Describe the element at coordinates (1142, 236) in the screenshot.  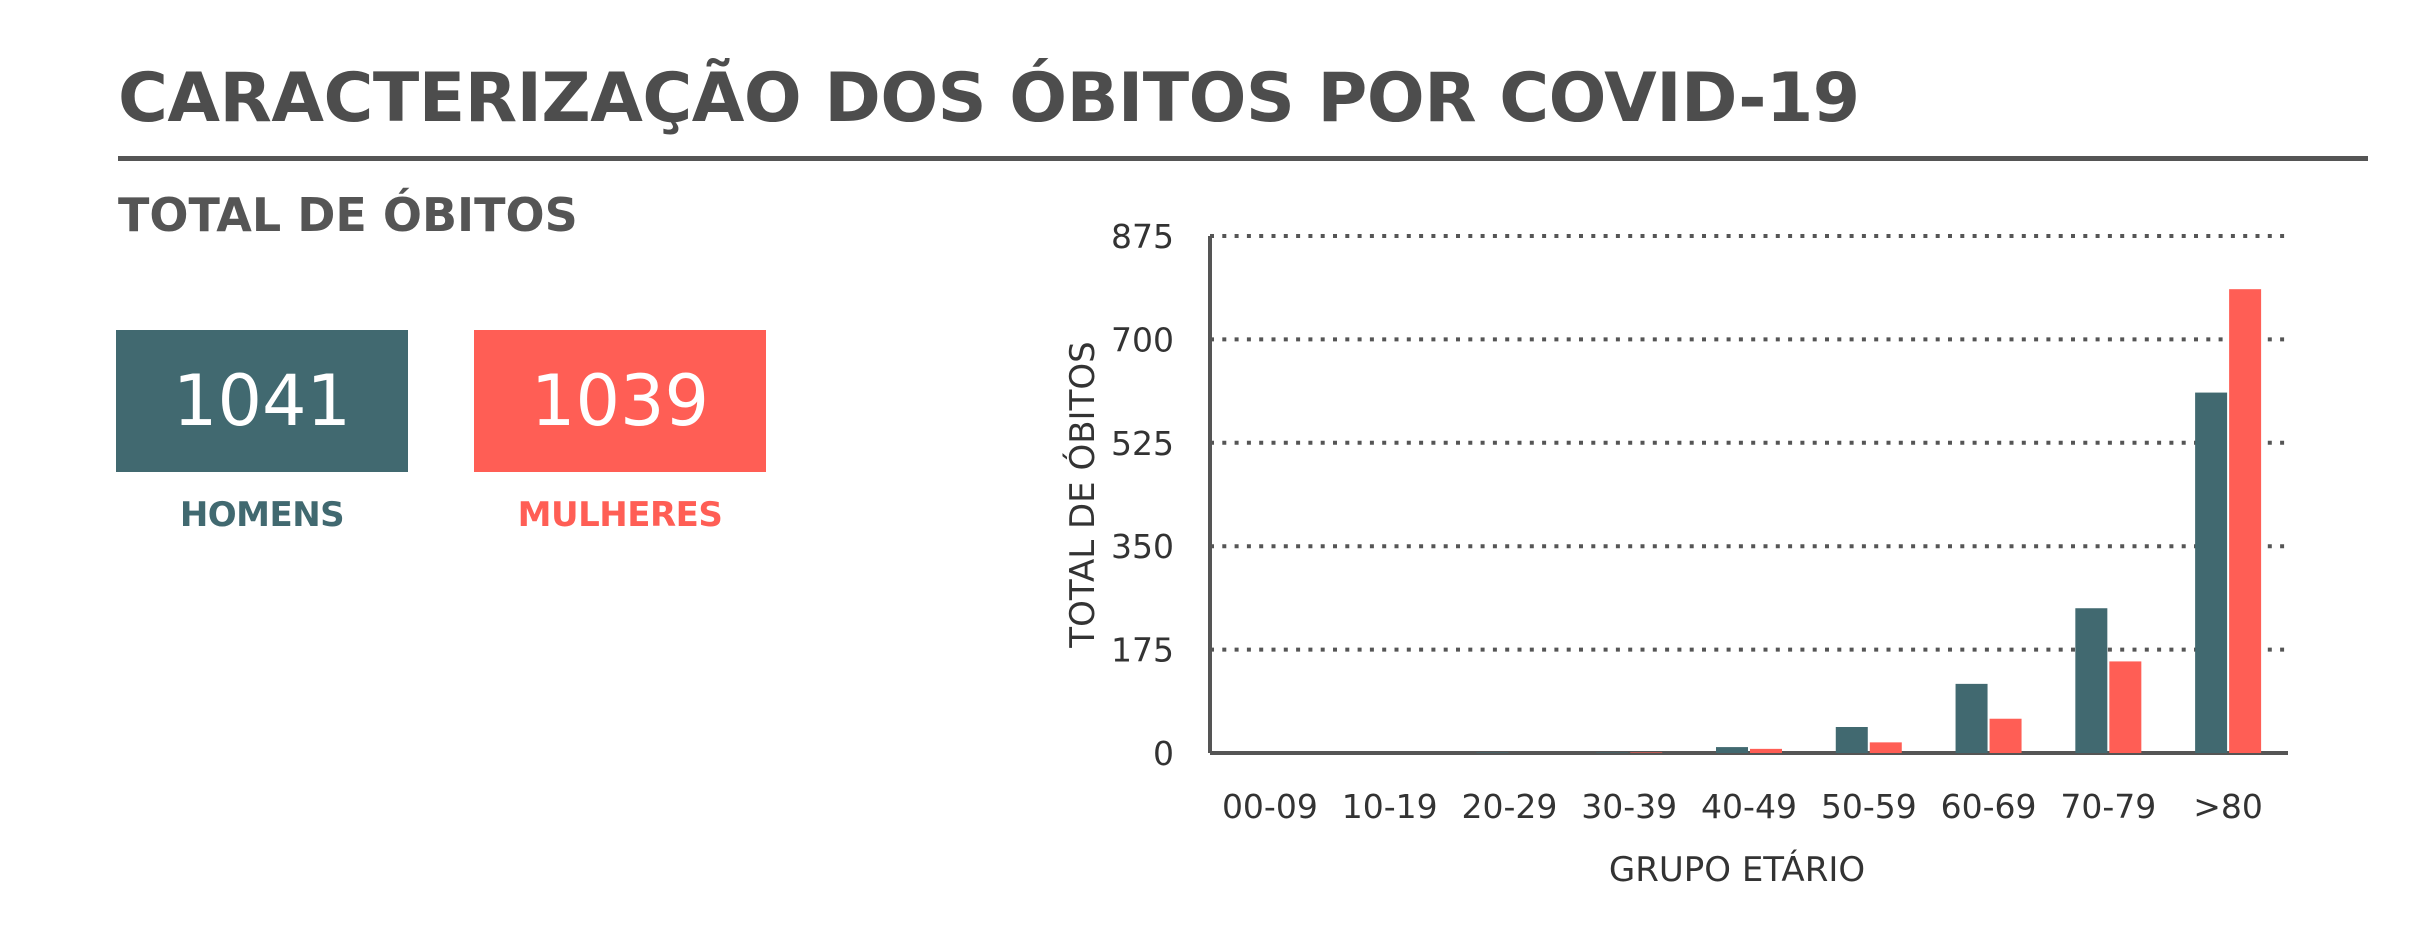
I see `y-tick-label: 875` at that location.